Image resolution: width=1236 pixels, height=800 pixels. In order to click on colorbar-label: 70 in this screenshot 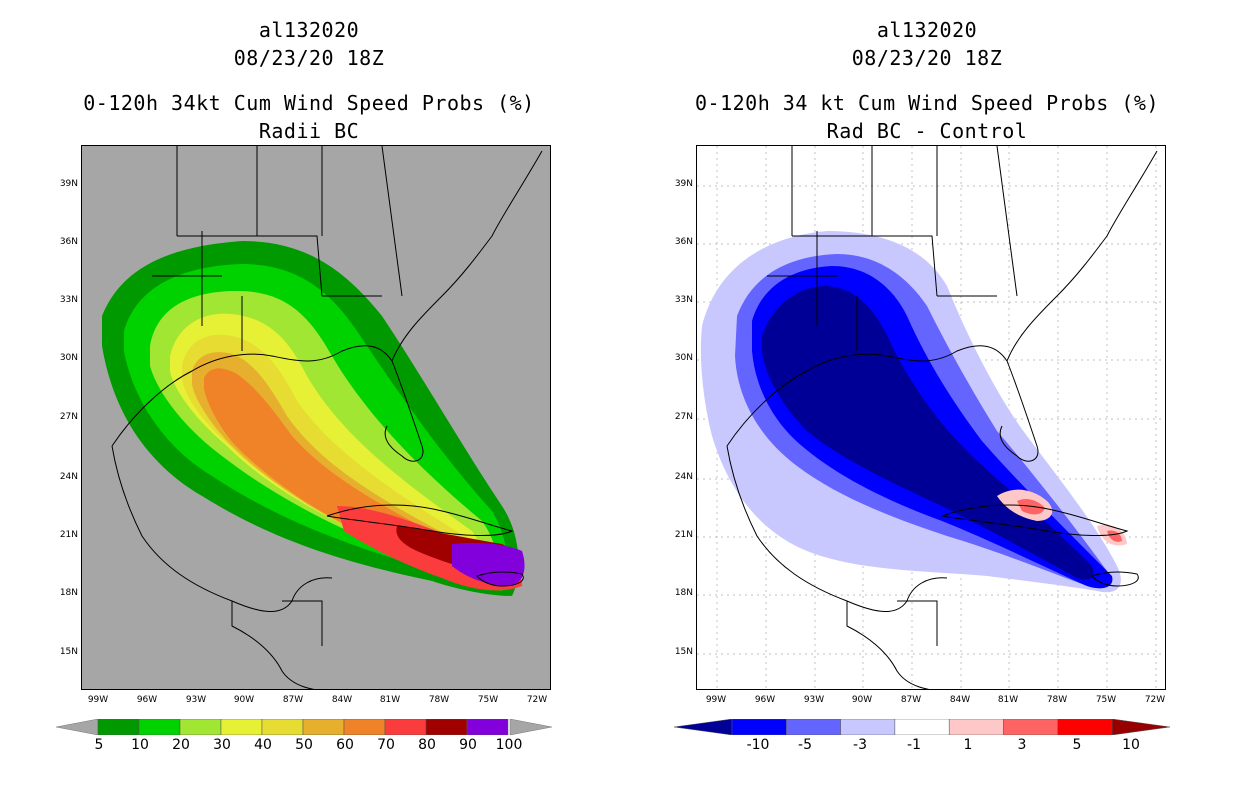, I will do `click(386, 745)`.